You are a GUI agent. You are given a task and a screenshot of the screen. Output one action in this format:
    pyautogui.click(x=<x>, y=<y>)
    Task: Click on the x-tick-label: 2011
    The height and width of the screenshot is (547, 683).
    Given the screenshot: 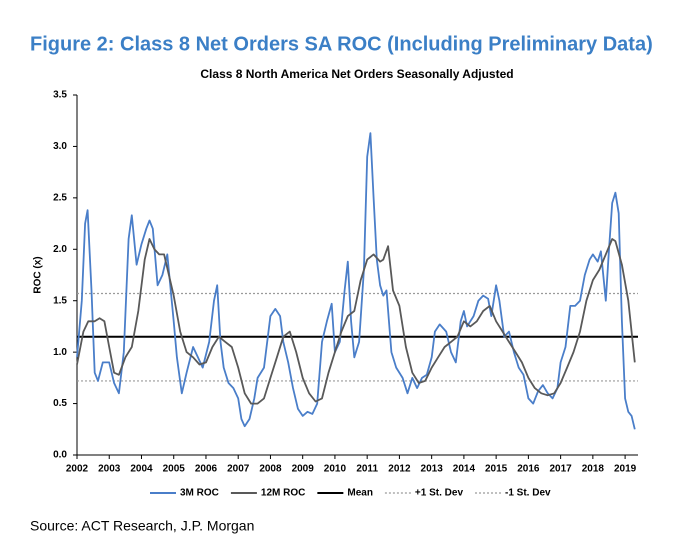 What is the action you would take?
    pyautogui.click(x=367, y=469)
    